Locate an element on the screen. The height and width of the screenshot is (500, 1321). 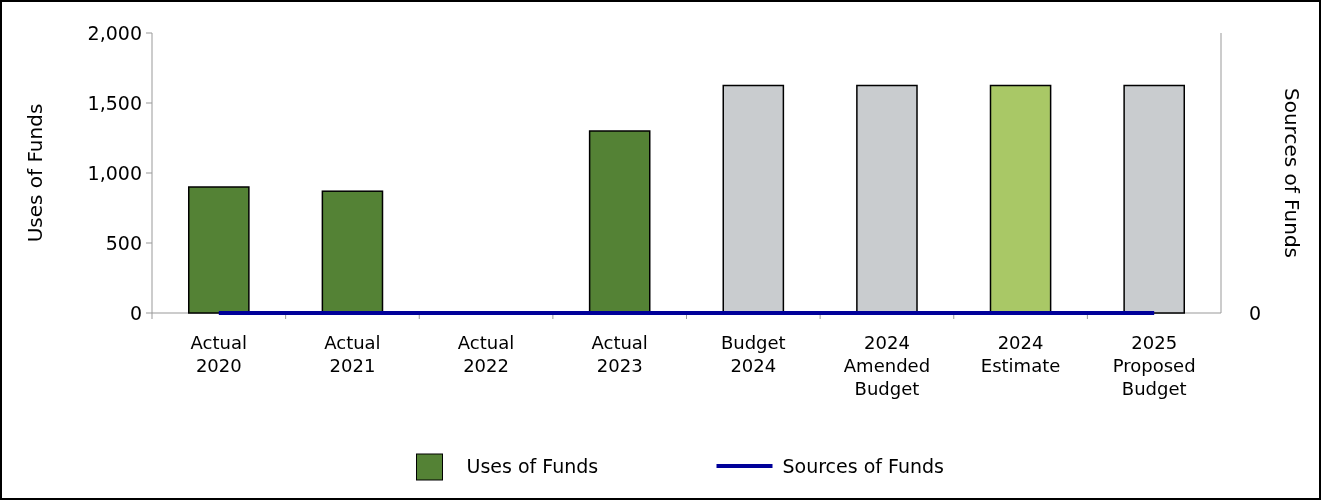
x-tick-label: 2024 Estimate is located at coordinates (1020, 354).